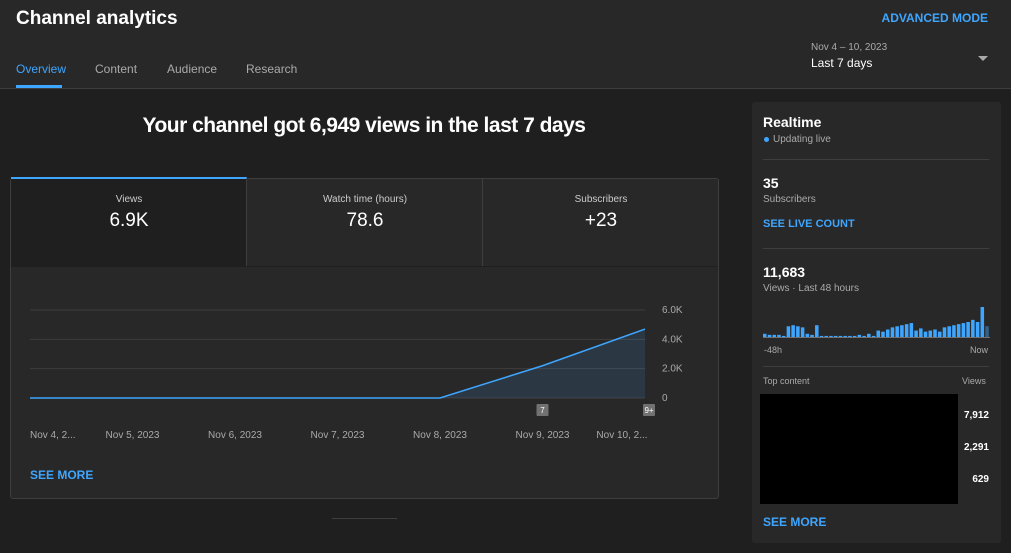  Describe the element at coordinates (983, 58) in the screenshot. I see `dropdown-arrow` at that location.